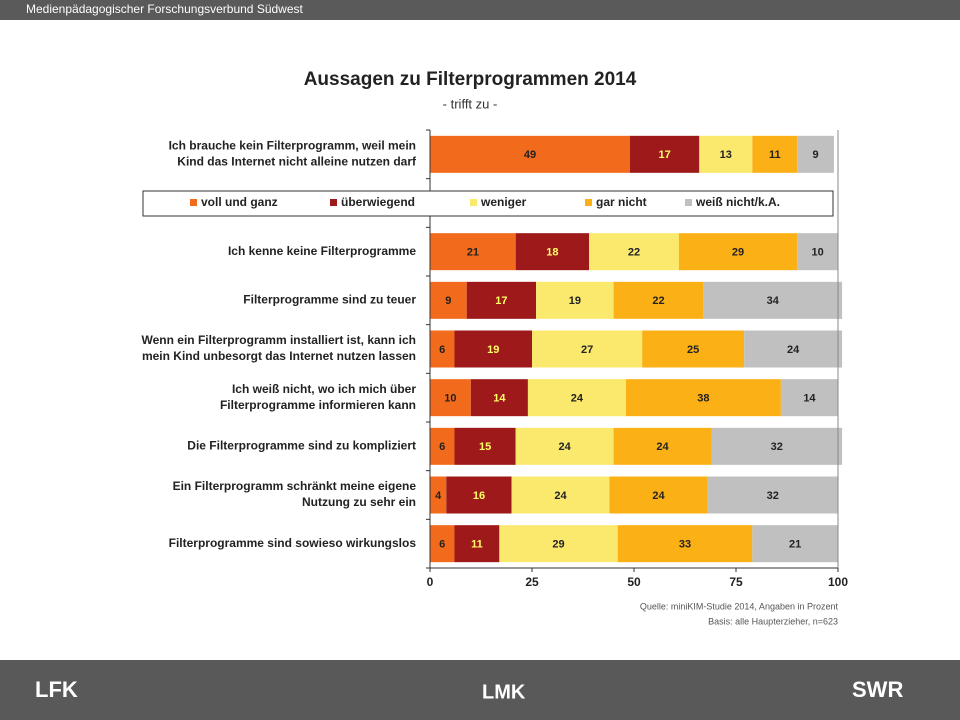 The image size is (960, 720). What do you see at coordinates (634, 582) in the screenshot?
I see `x-tick-label: 50` at bounding box center [634, 582].